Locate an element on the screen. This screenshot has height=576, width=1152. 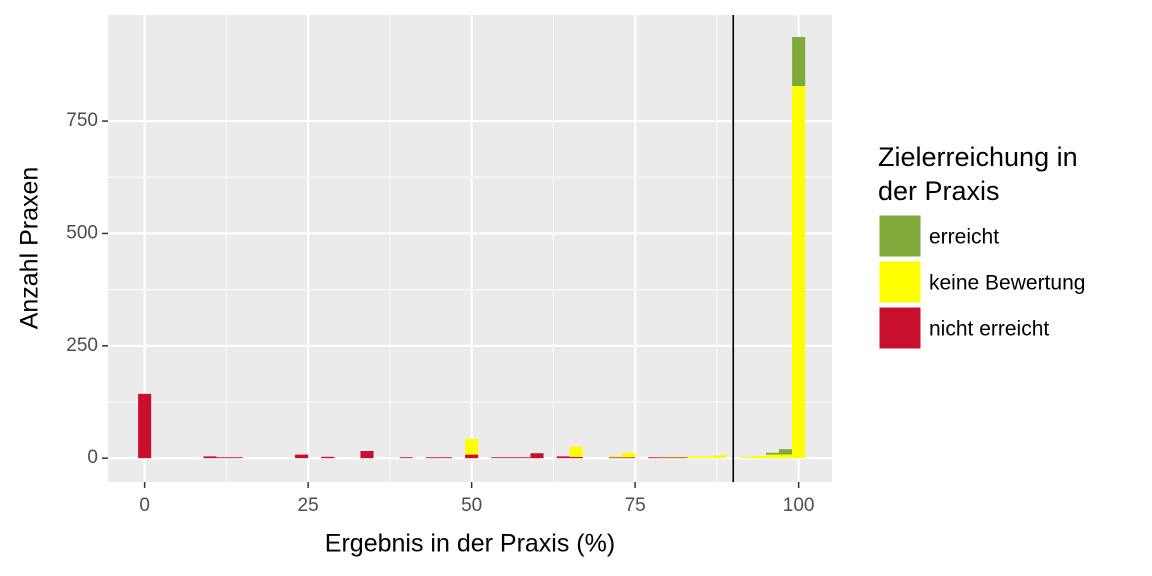
y-axis-title: Anzahl Praxen is located at coordinates (30, 248).